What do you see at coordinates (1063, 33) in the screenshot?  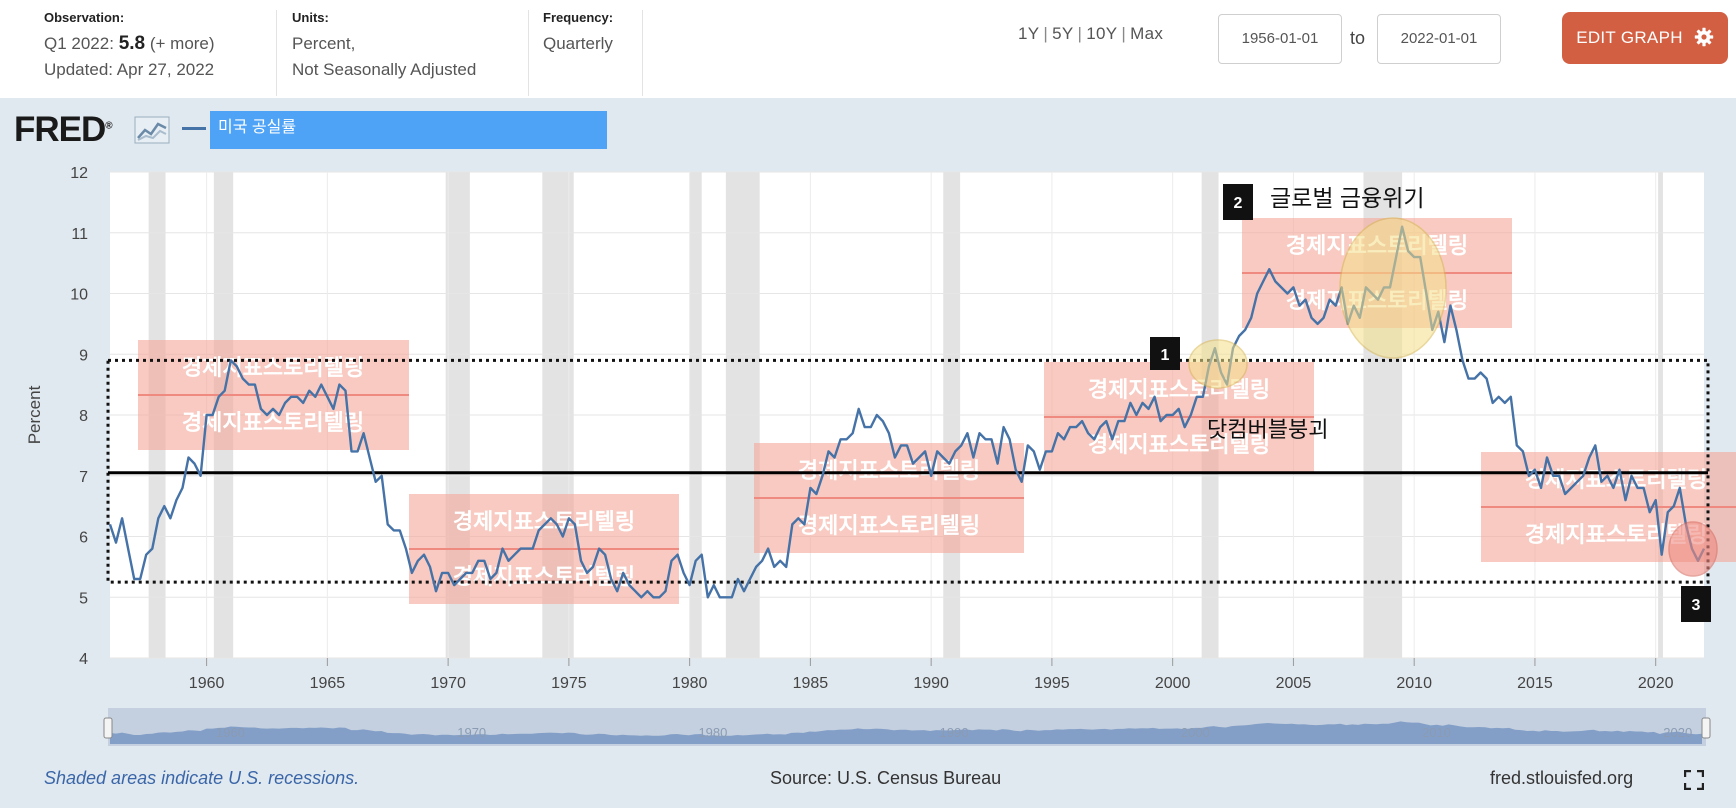 I see `range-5y: 5Y` at bounding box center [1063, 33].